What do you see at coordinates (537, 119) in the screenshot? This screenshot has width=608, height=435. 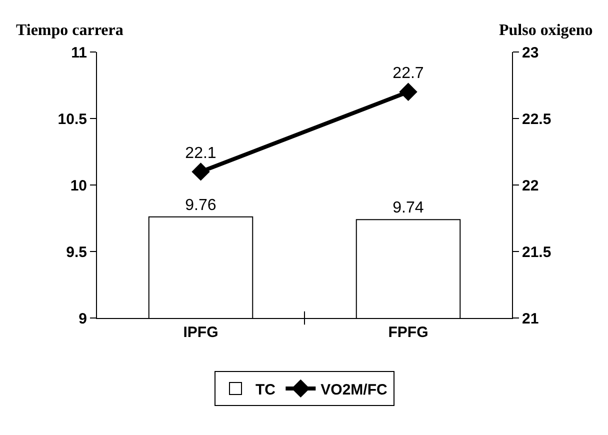 I see `y2-tick-label: 22.5` at bounding box center [537, 119].